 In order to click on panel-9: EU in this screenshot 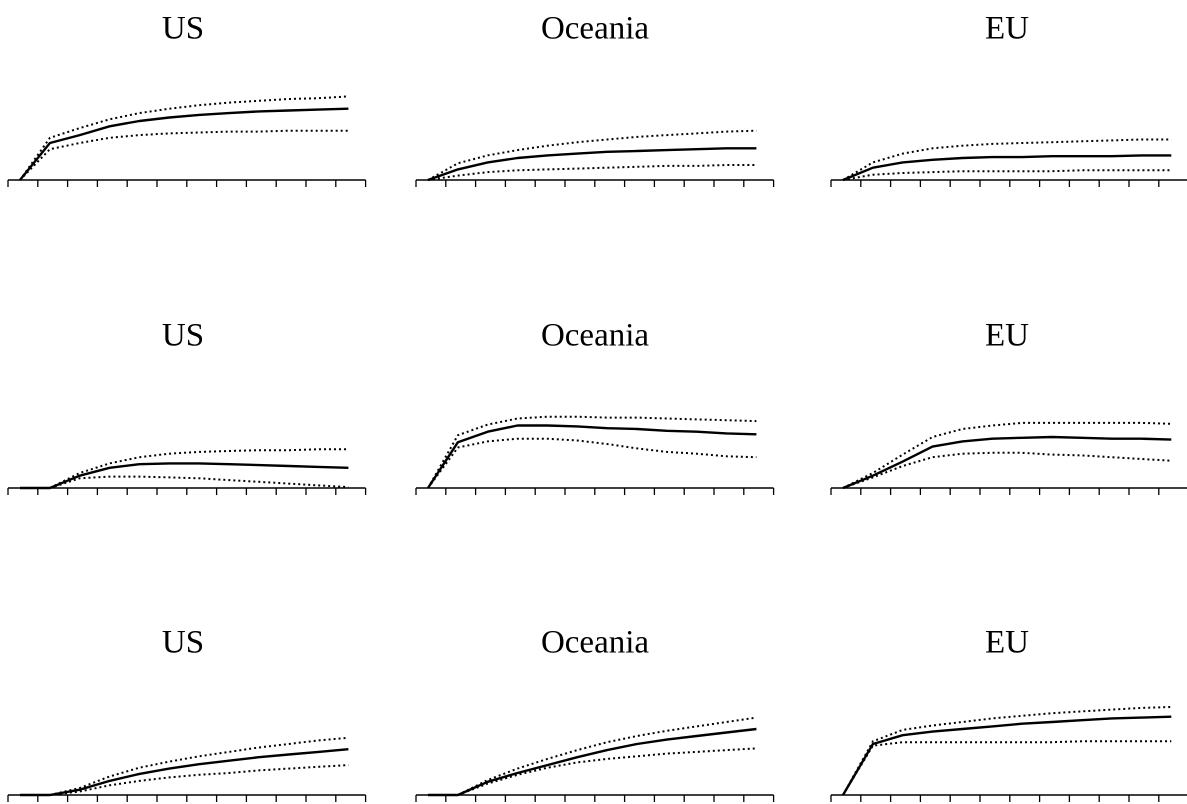, I will do `click(1008, 713)`.